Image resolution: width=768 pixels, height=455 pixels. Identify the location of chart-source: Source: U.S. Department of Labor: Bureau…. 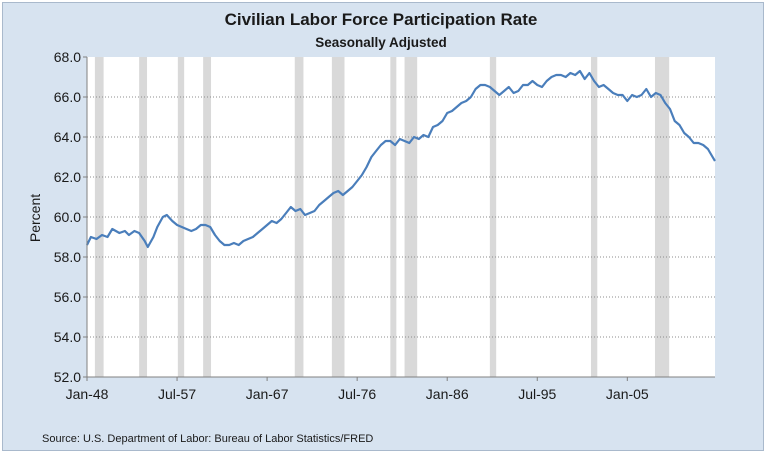
(208, 439).